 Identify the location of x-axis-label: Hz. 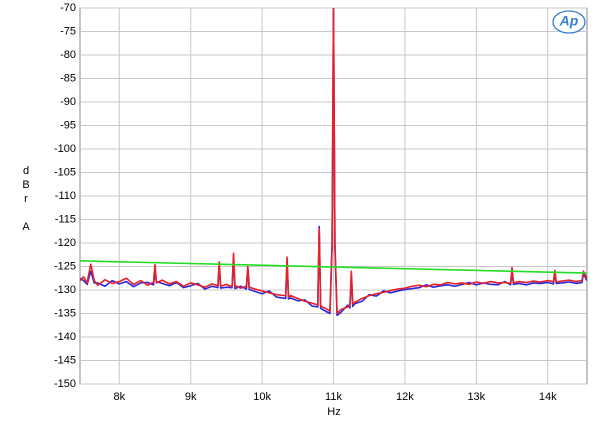
(333, 412).